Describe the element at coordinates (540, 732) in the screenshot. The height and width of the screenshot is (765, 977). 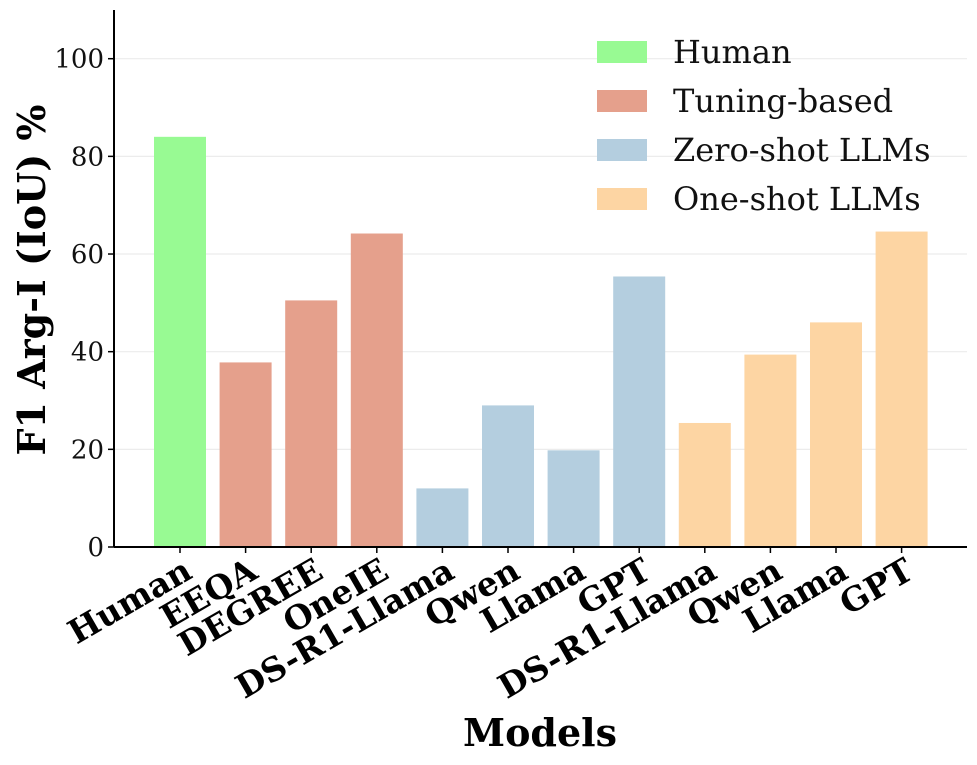
I see `x-axis-title: Models` at that location.